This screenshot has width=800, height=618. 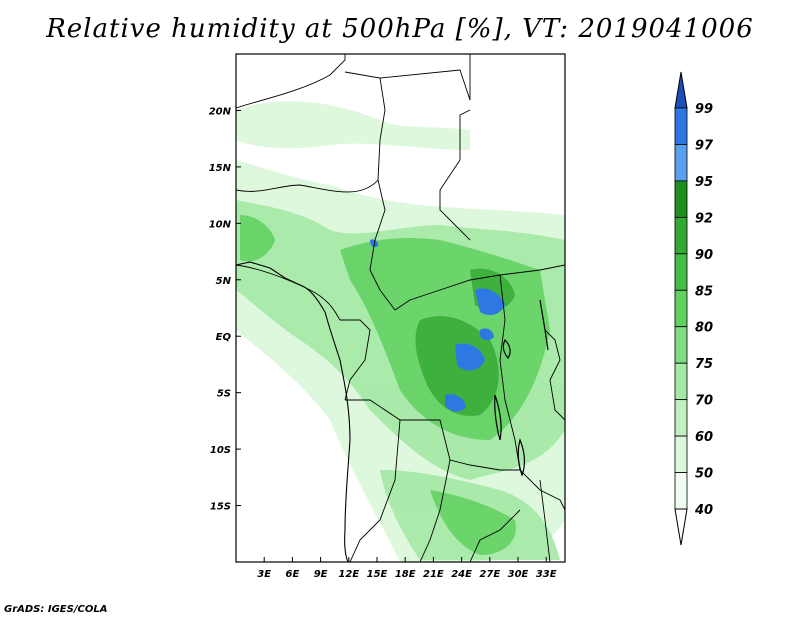 I want to click on lat-tick-label: EQ, so click(x=224, y=337).